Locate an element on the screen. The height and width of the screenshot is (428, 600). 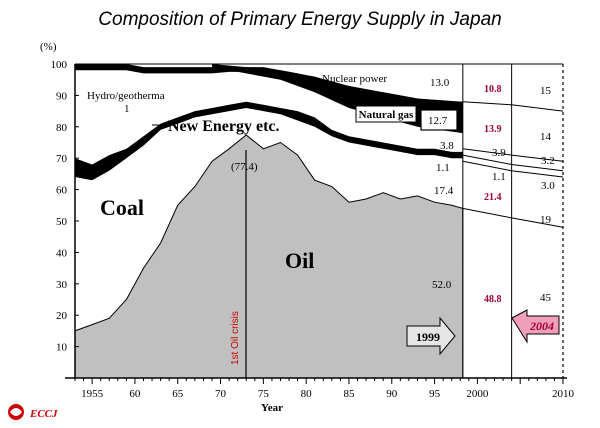
v1999-oil: 52.0 is located at coordinates (442, 285).